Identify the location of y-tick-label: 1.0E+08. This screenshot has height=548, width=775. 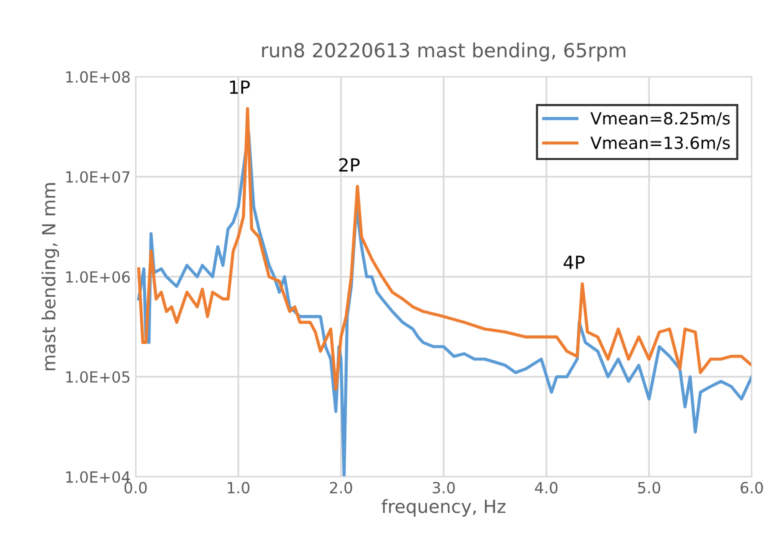
(98, 77).